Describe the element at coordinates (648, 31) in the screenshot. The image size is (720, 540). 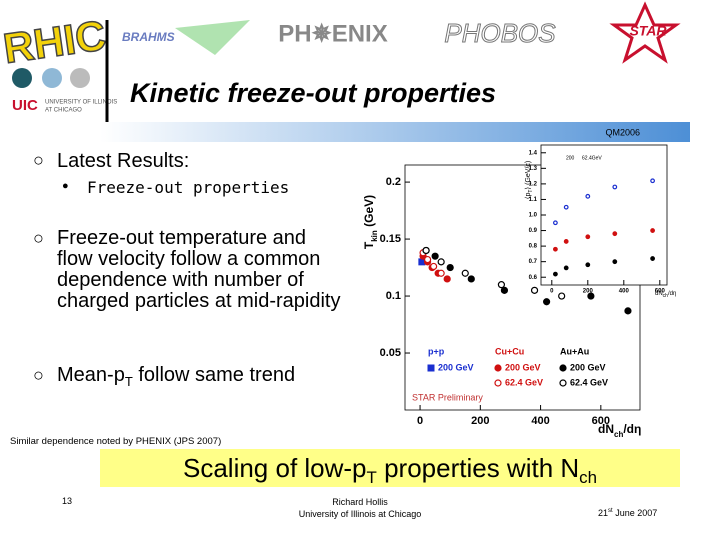
I see `star-logo: STAR` at that location.